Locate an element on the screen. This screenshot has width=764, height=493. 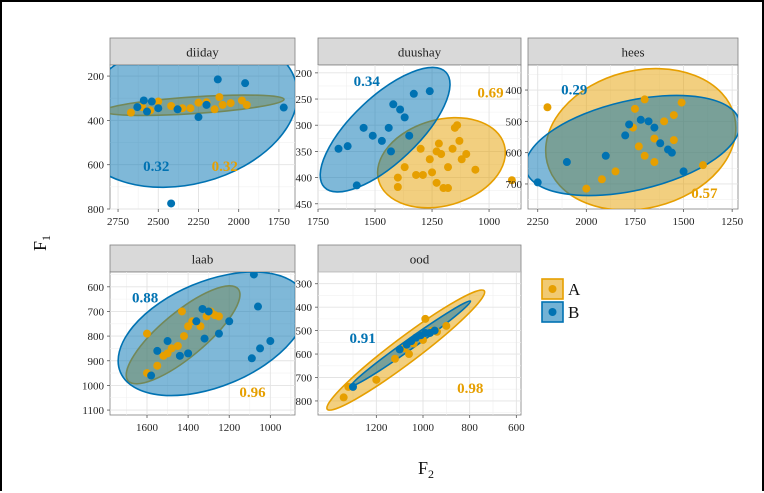
y-tick-label: 800 is located at coordinates (304, 402).